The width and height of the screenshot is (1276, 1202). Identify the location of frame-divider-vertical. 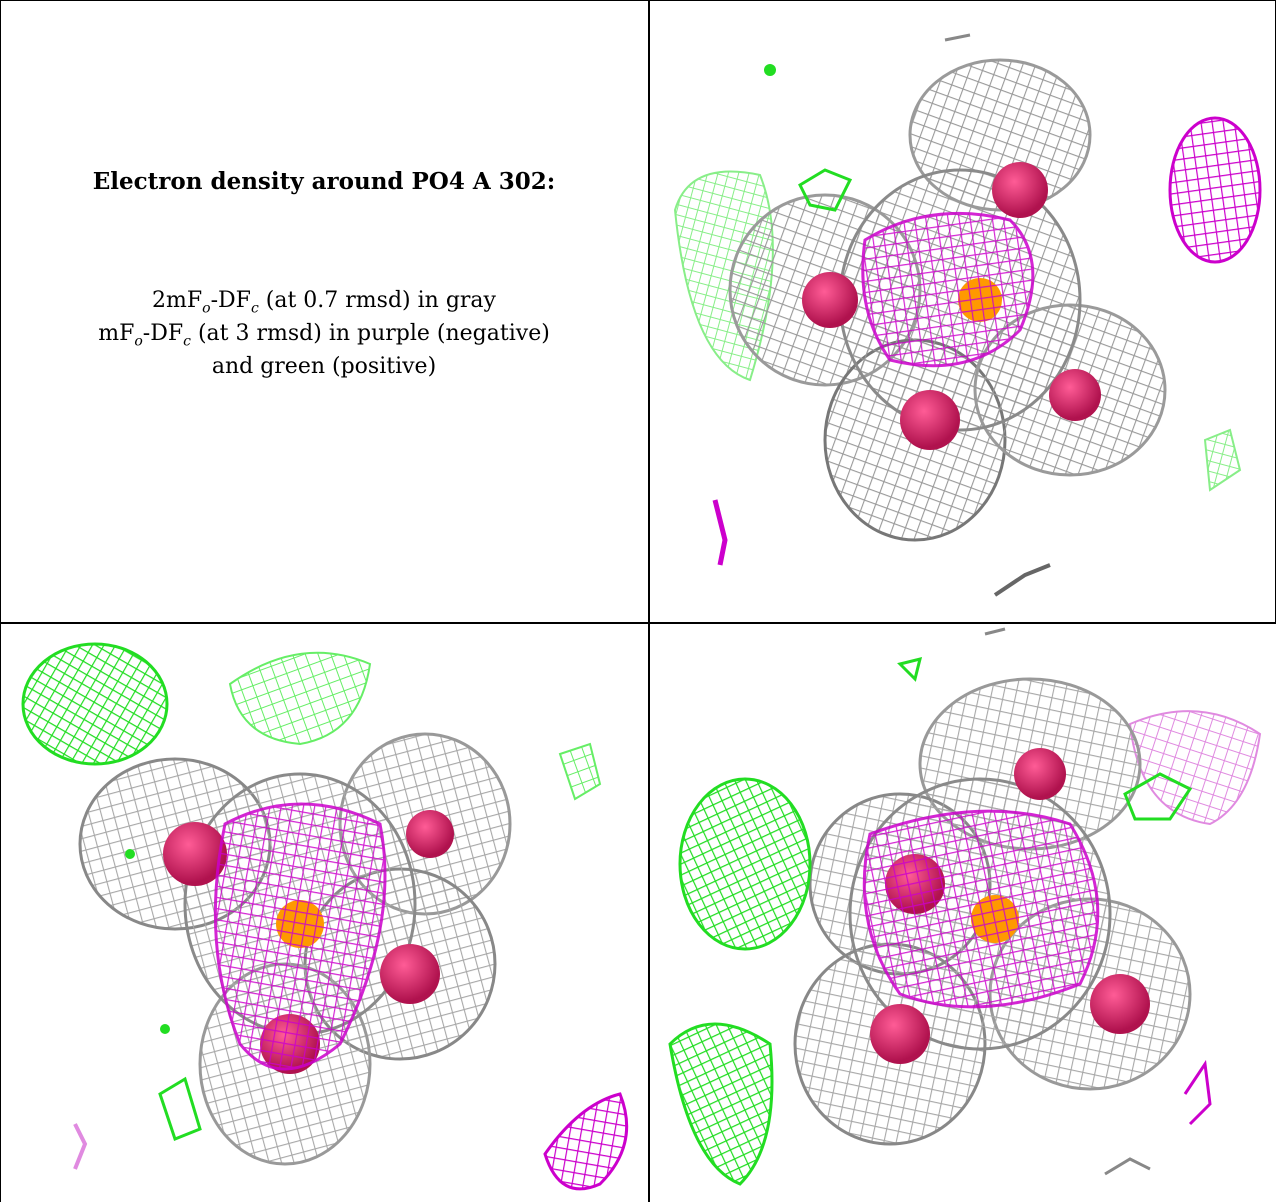
(649, 601).